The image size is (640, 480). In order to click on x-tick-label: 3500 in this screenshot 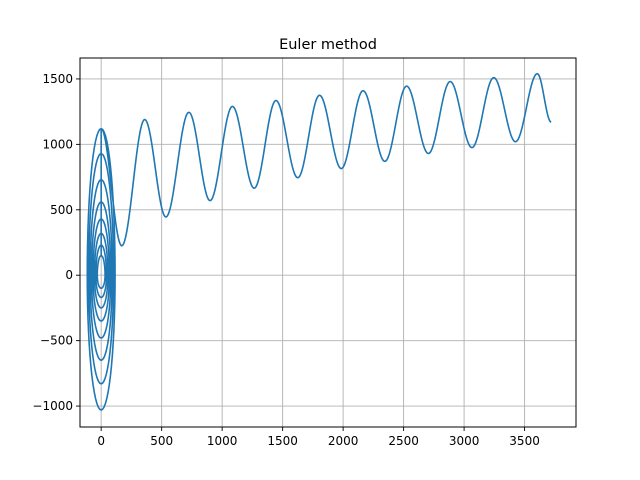, I will do `click(524, 441)`.